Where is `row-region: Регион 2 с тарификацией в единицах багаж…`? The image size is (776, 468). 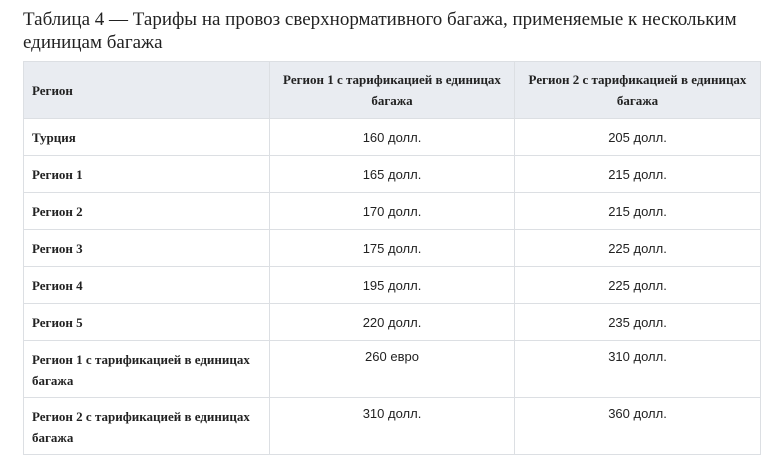
row-region: Регион 2 с тарификацией в единицах багаж… is located at coordinates (146, 426).